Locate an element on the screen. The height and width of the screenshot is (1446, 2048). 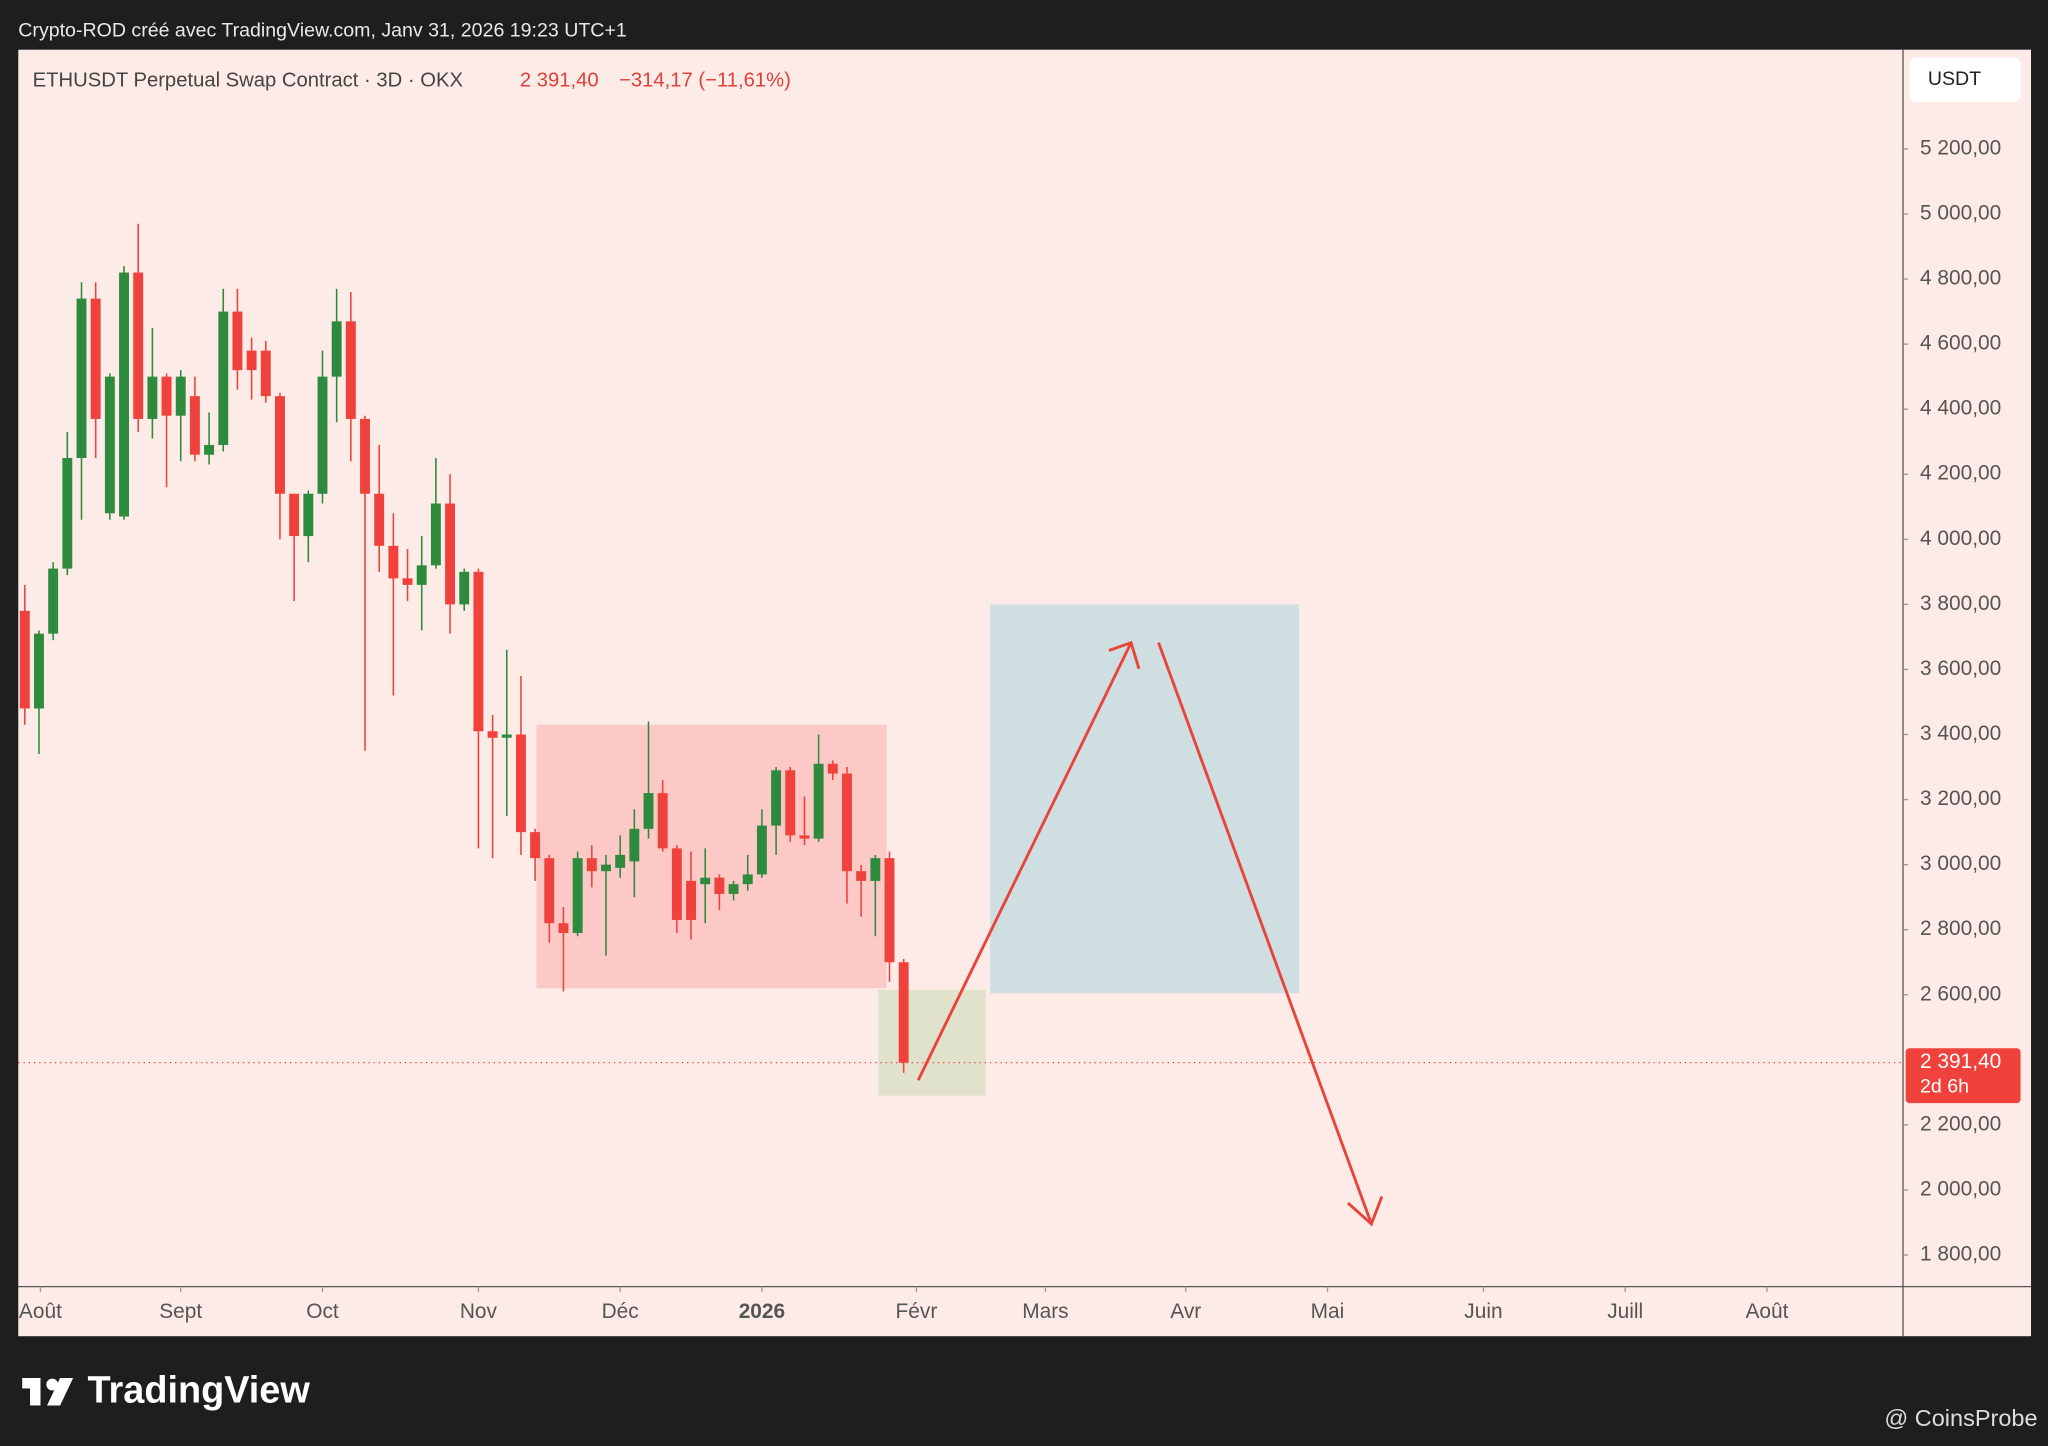
x-tick-label: Juin is located at coordinates (1483, 1311).